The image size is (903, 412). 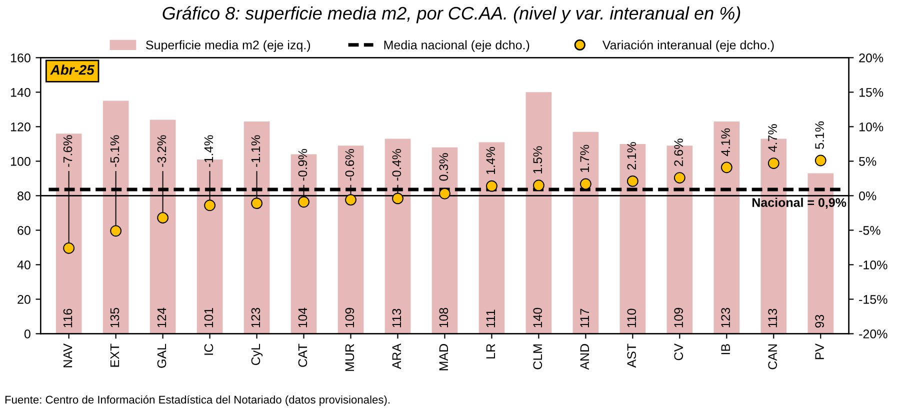 I want to click on data-label: 1.5%, so click(x=537, y=160).